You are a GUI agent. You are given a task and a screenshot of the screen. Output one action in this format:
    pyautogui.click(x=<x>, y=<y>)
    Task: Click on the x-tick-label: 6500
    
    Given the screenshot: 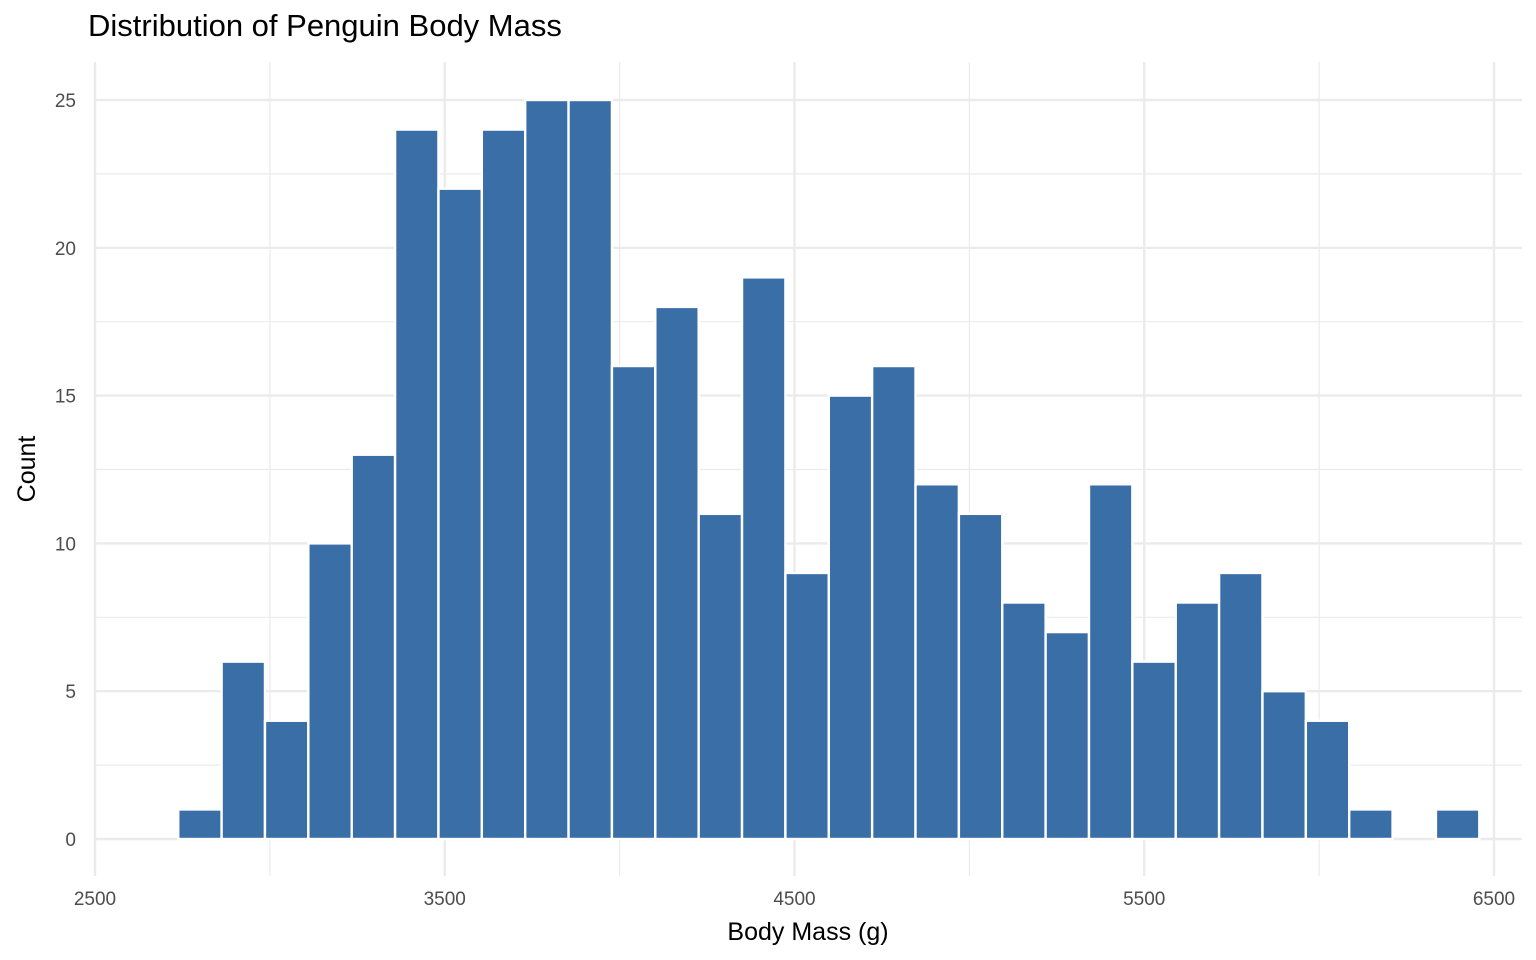 What is the action you would take?
    pyautogui.click(x=1494, y=899)
    